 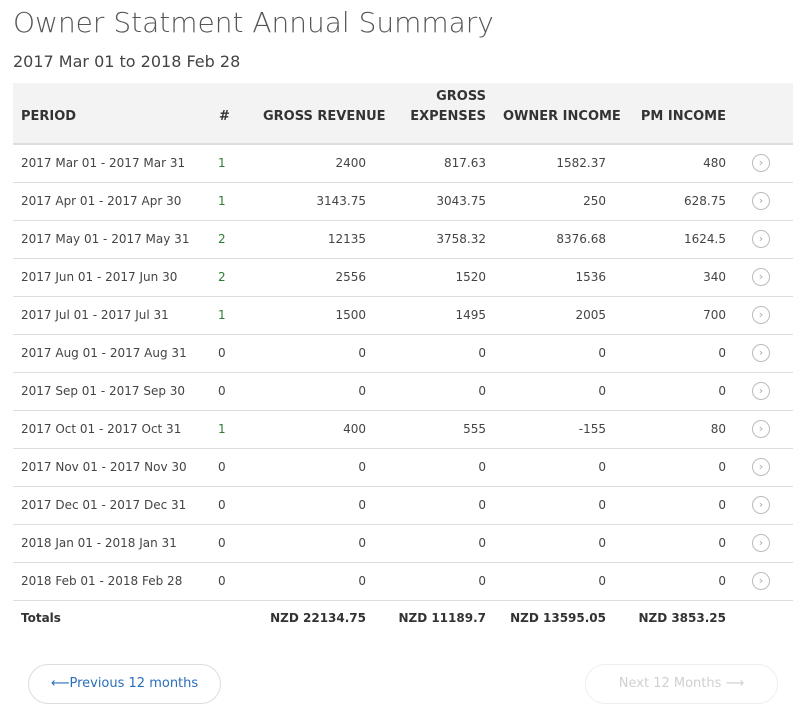 I want to click on table-row: 2017 Aug 01 - 2017 Aug 31 0 0 0 0 0 ›, so click(x=403, y=354).